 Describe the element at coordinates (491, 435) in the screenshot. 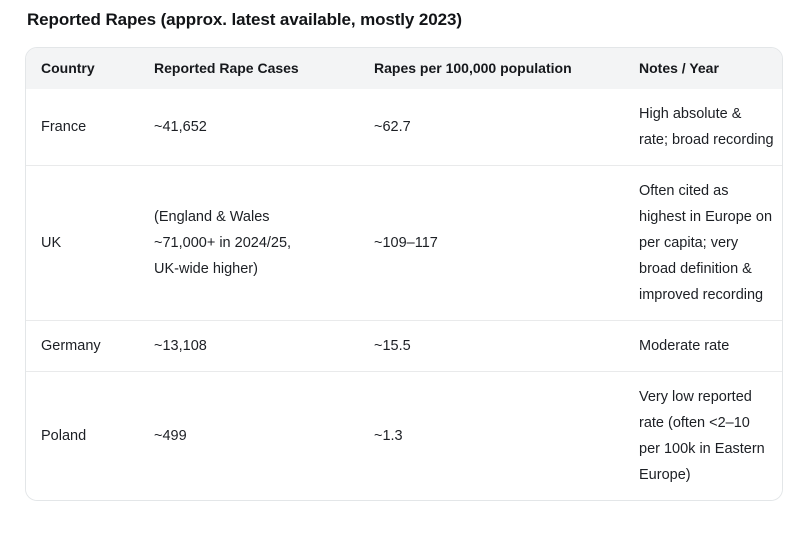

I see `cell-rate: ~1.3` at that location.